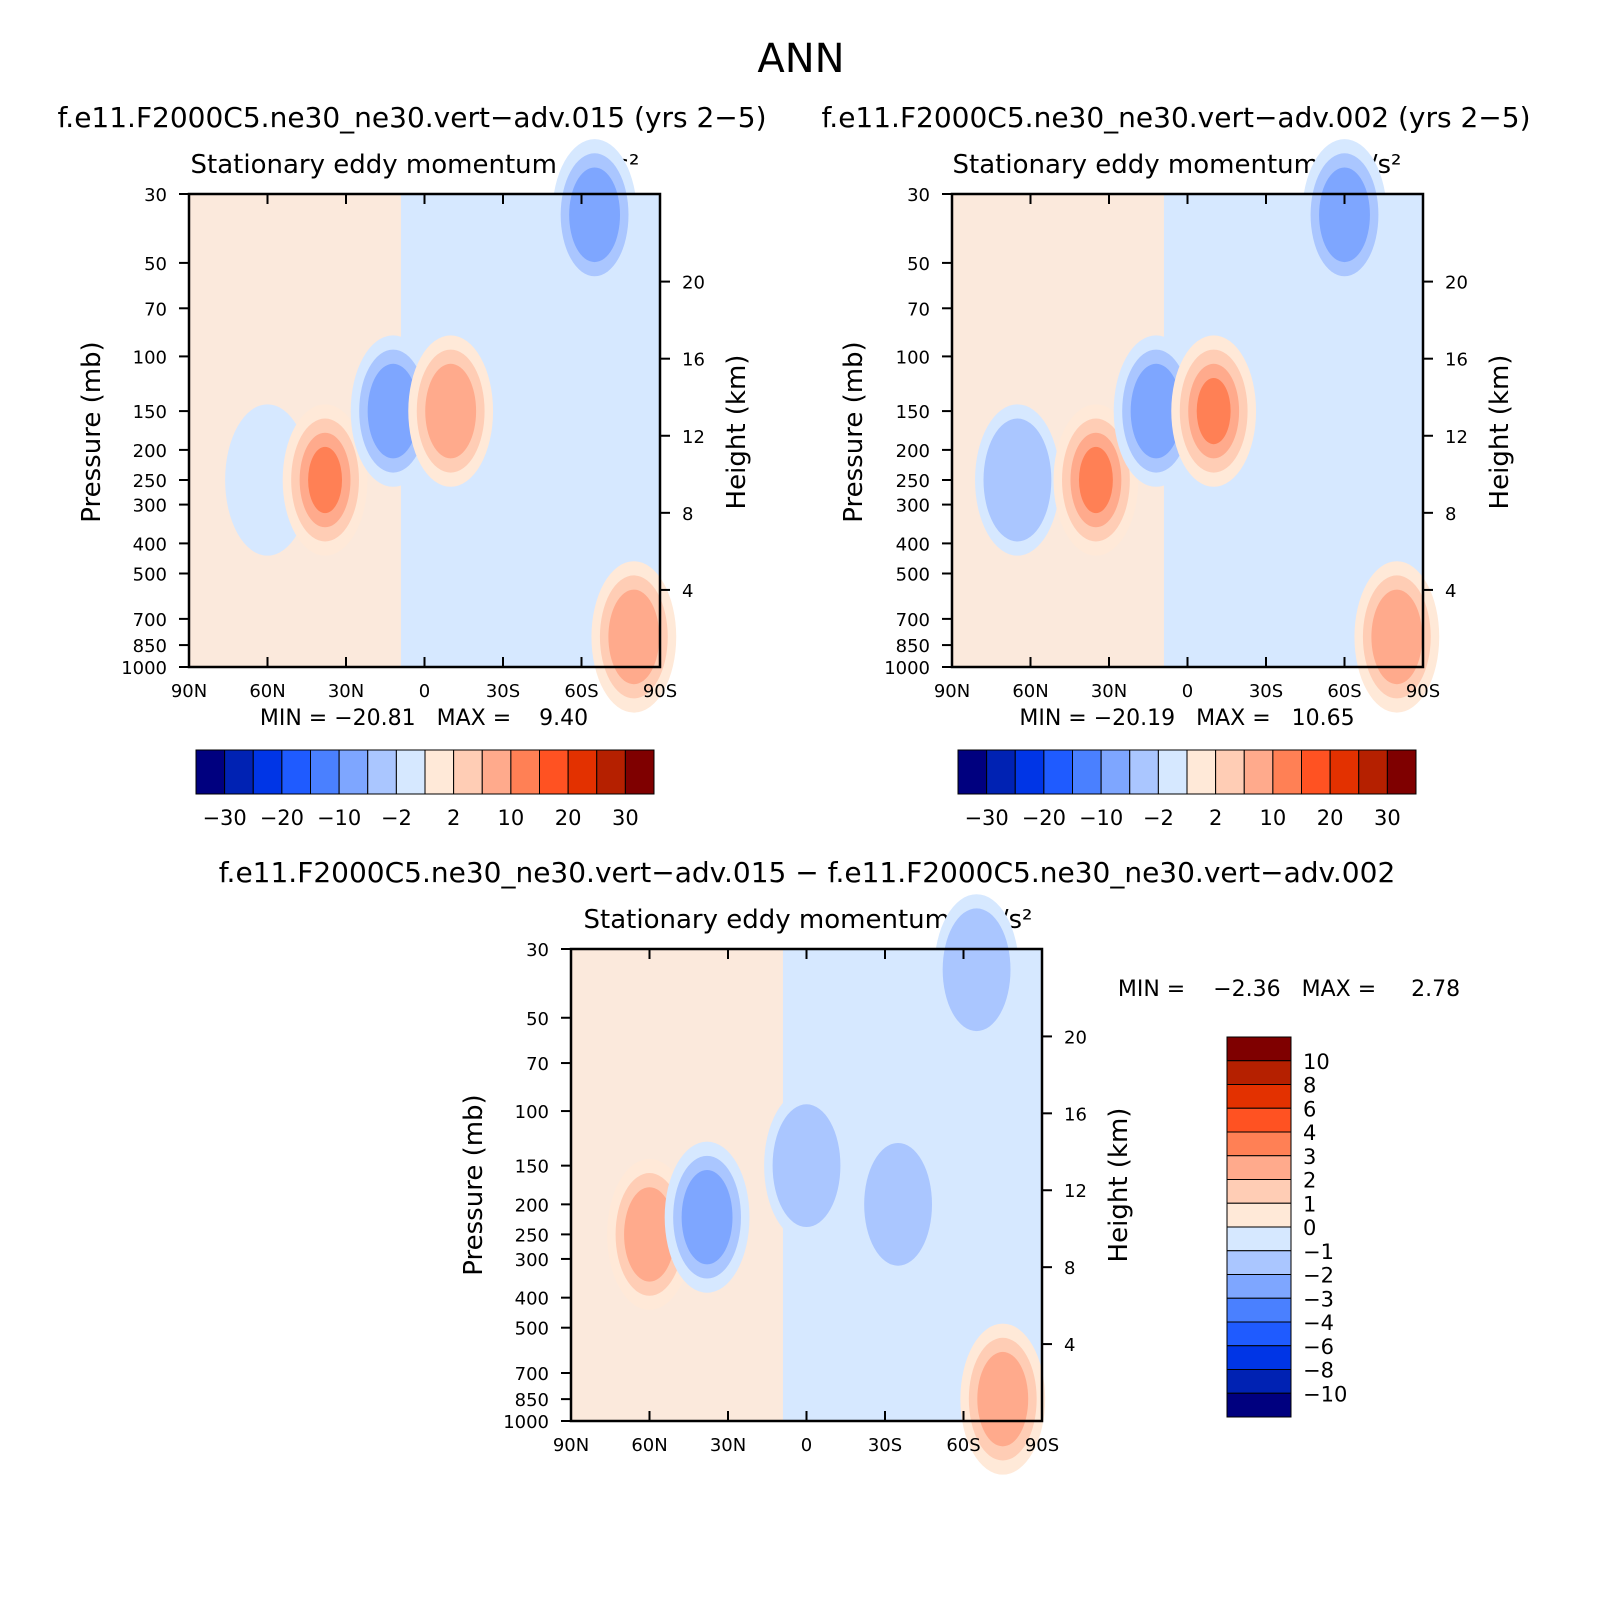 Image resolution: width=1603 pixels, height=1603 pixels. Describe the element at coordinates (1309, 1228) in the screenshot. I see `colorbar-label: 0` at that location.